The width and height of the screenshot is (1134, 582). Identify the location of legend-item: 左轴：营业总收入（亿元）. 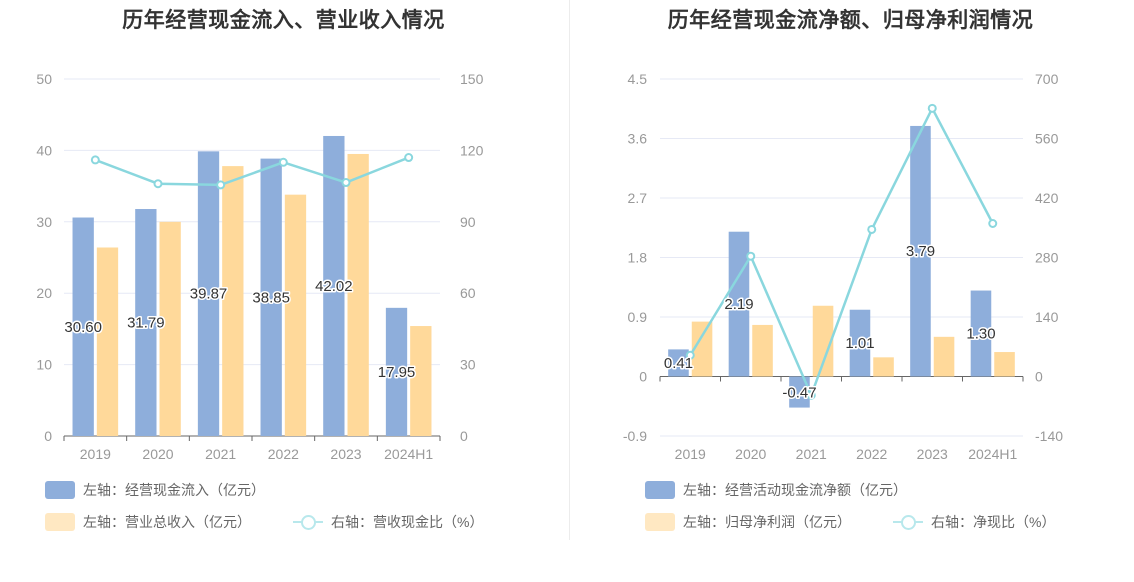
(148, 522).